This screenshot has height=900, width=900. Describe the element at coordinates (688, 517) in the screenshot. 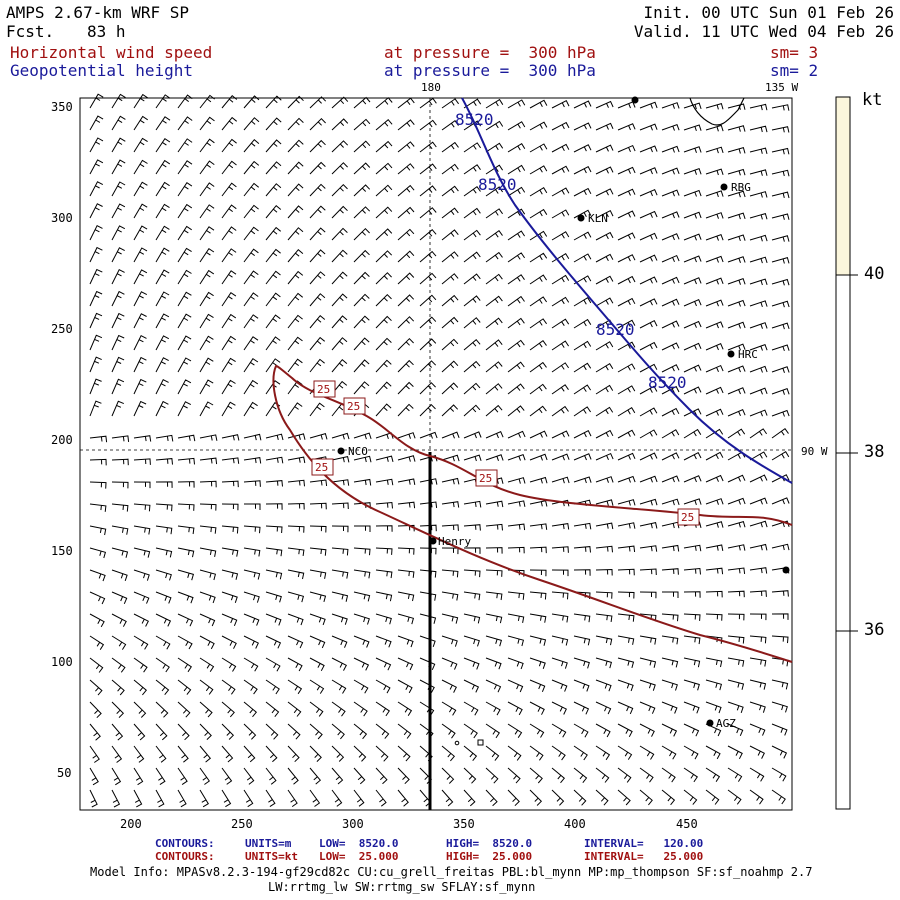

I see `wind-contour-label: 25` at that location.